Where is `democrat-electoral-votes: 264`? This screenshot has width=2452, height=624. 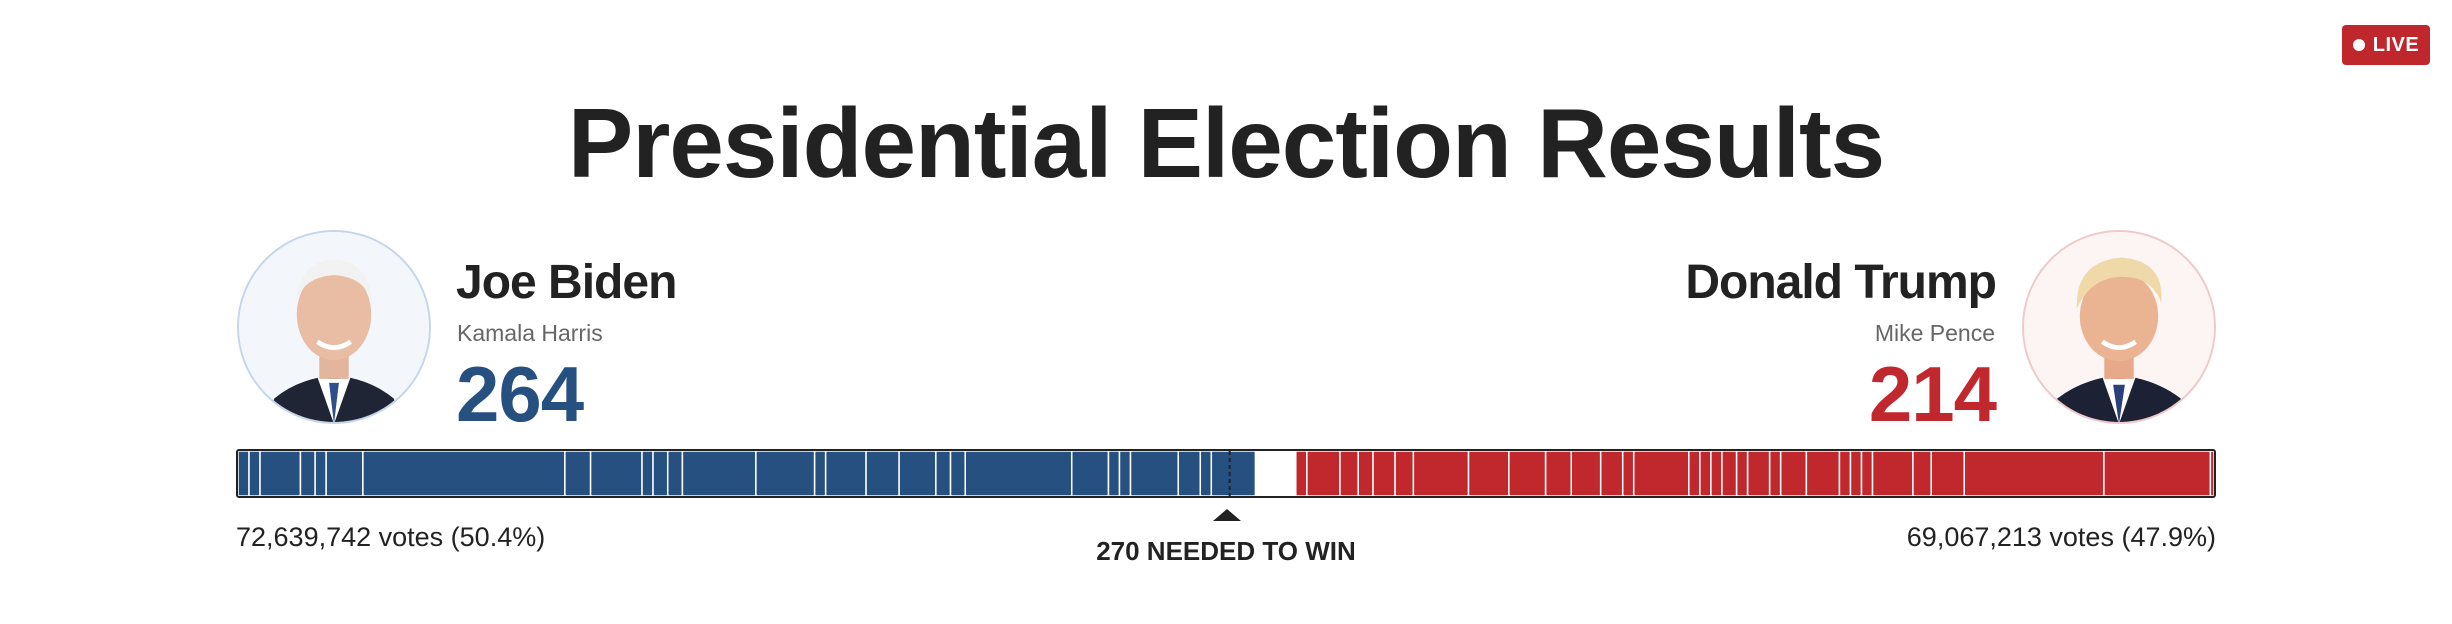
democrat-electoral-votes: 264 is located at coordinates (520, 394).